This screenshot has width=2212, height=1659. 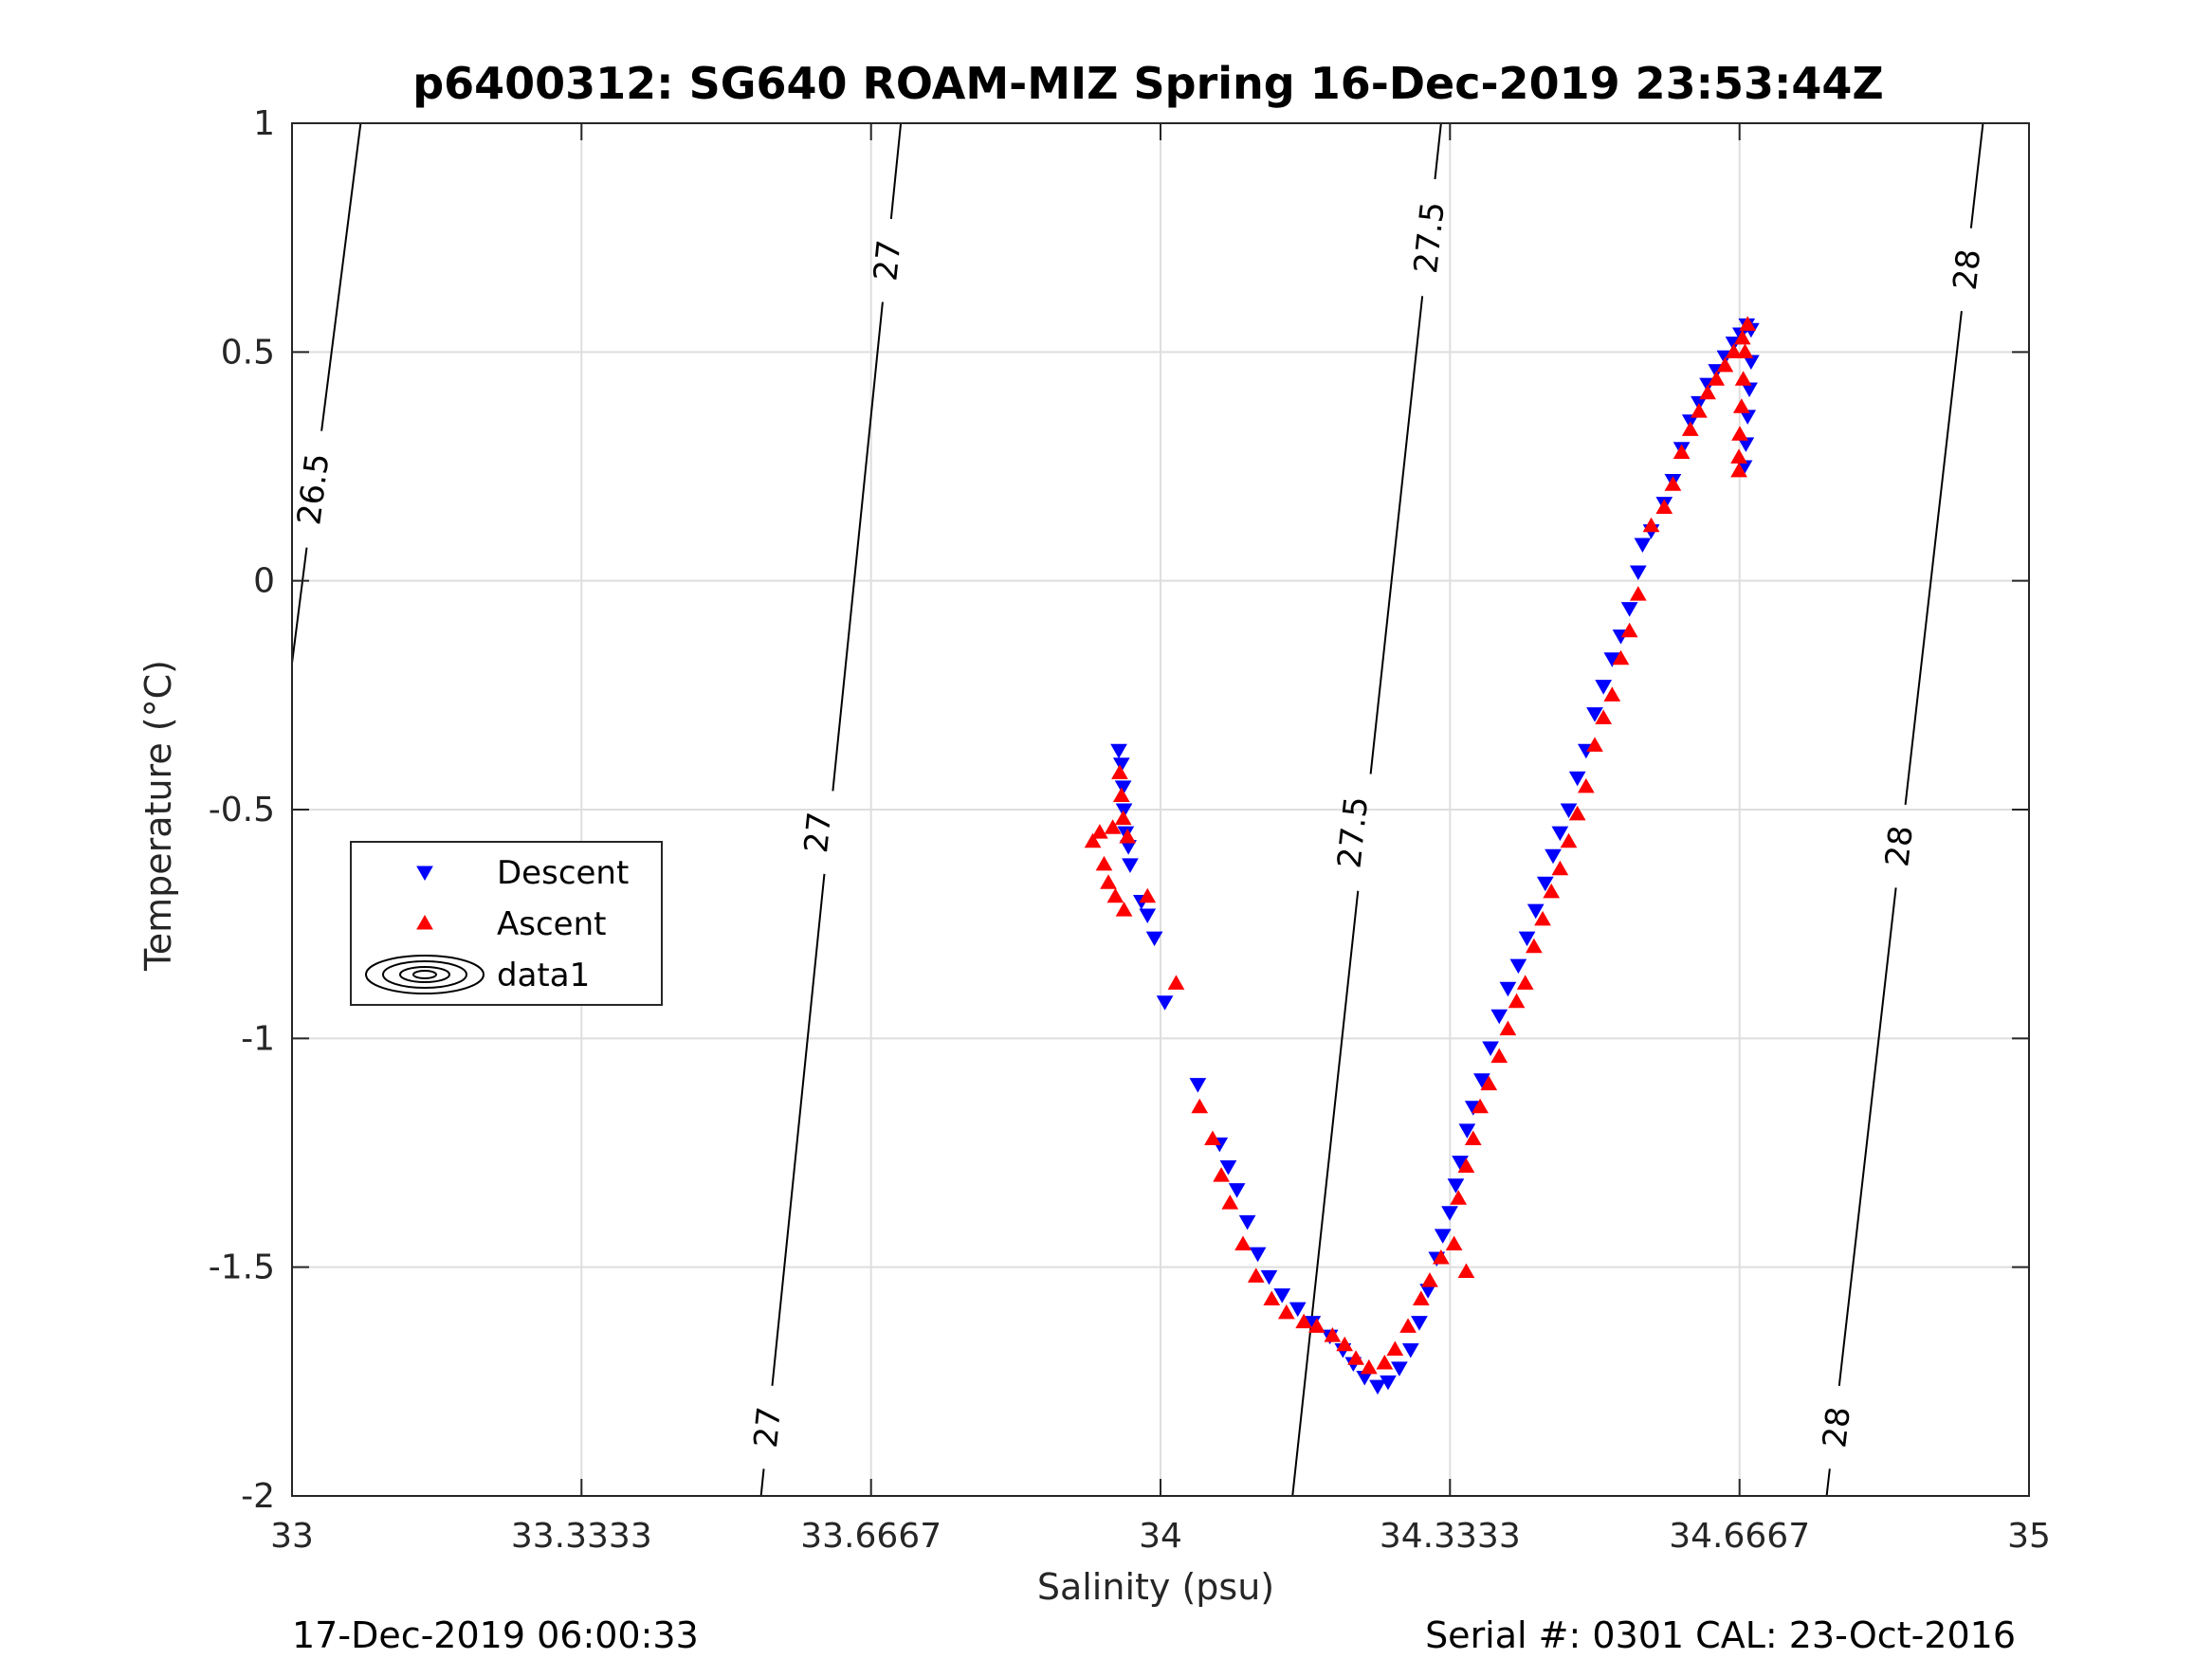 I want to click on legend: Descent Ascent data1, so click(x=506, y=923).